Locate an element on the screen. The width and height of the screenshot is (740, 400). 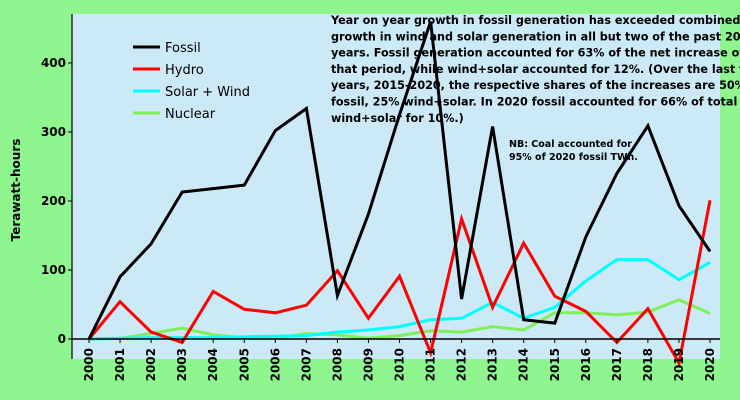
note-line: NB: Coal accounted for is located at coordinates (570, 144).